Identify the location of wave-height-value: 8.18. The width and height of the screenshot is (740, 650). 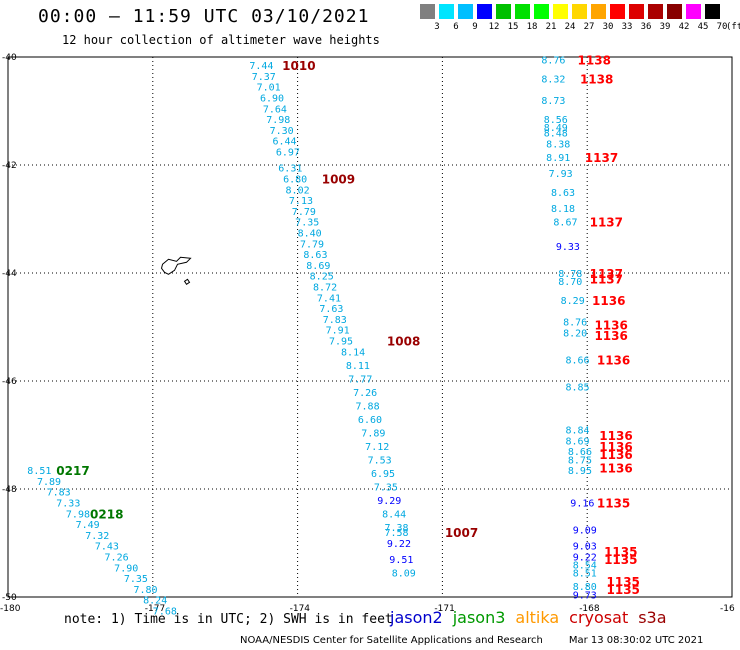
(563, 209).